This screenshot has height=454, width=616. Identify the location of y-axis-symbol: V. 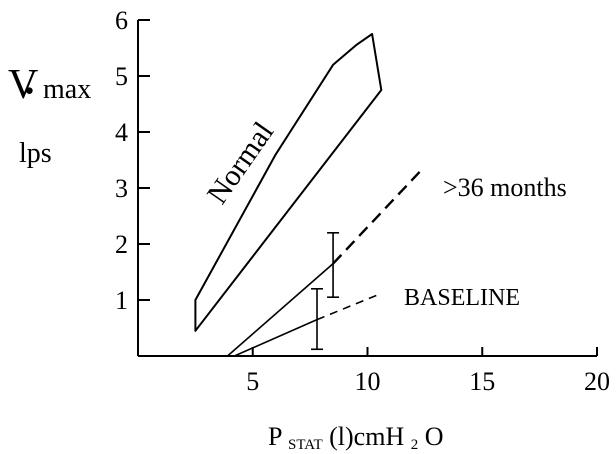
(23, 85).